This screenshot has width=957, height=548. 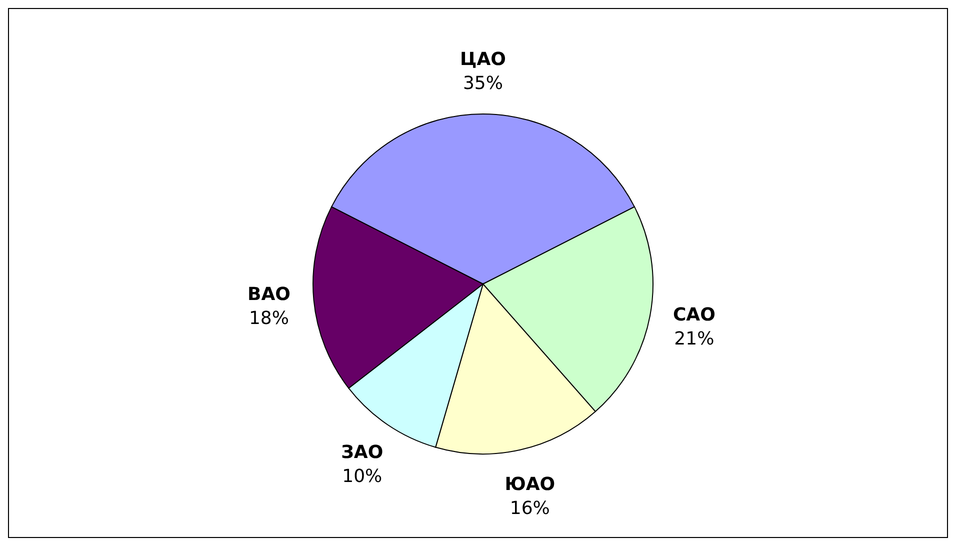 I want to click on slice-label: ЮАО, so click(x=530, y=484).